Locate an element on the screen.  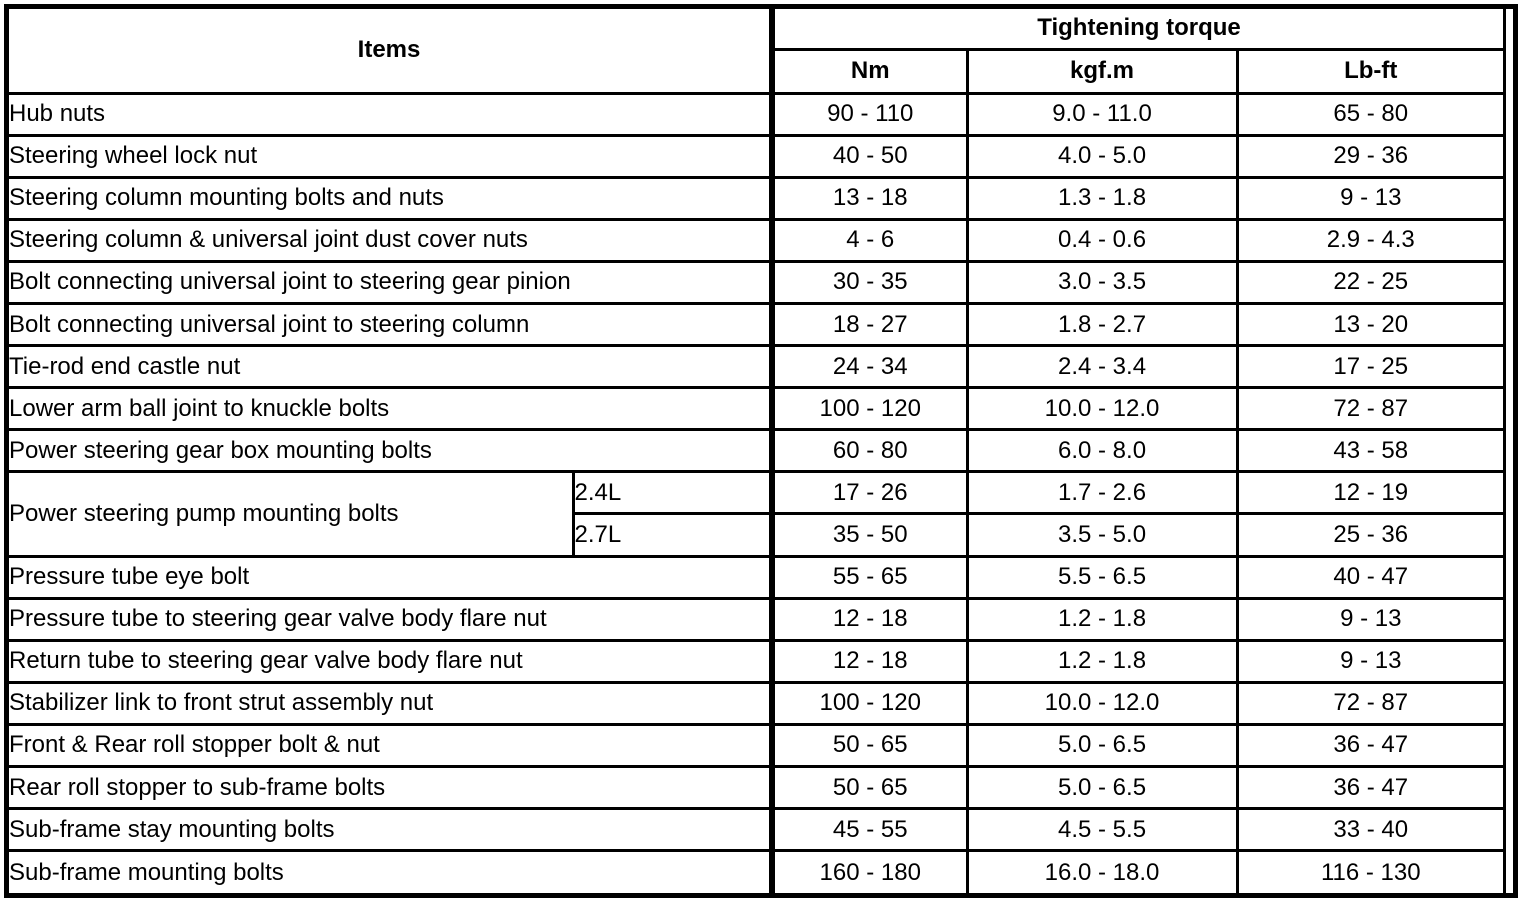
kgfm-value-cell: 1.8 - 2.7 is located at coordinates (1102, 324).